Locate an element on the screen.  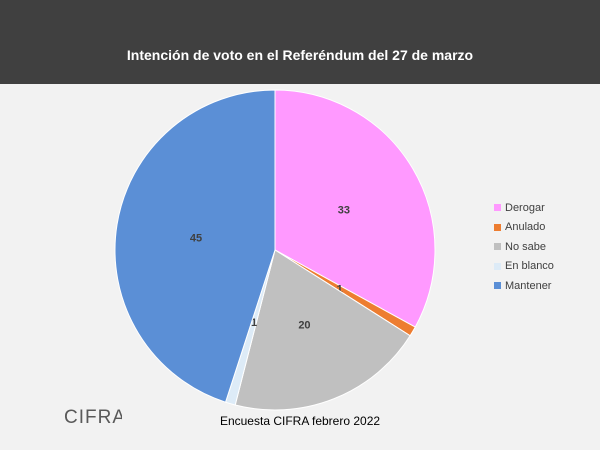
legend-item-mantener: Mantener is located at coordinates (524, 286).